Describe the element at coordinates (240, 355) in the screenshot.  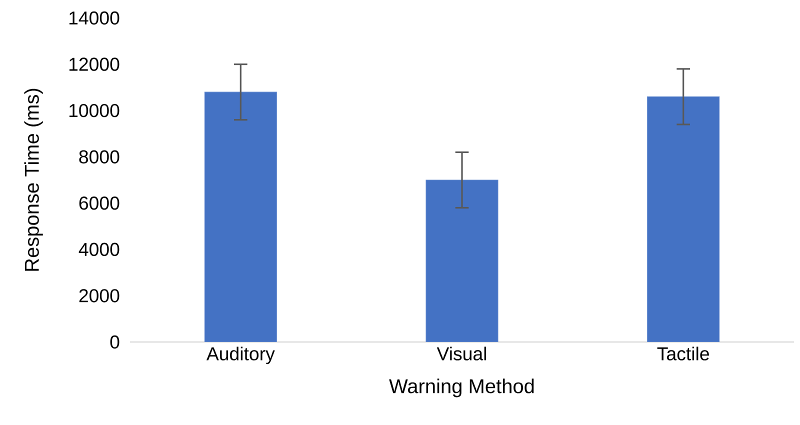
I see `x-tick-label: Auditory` at that location.